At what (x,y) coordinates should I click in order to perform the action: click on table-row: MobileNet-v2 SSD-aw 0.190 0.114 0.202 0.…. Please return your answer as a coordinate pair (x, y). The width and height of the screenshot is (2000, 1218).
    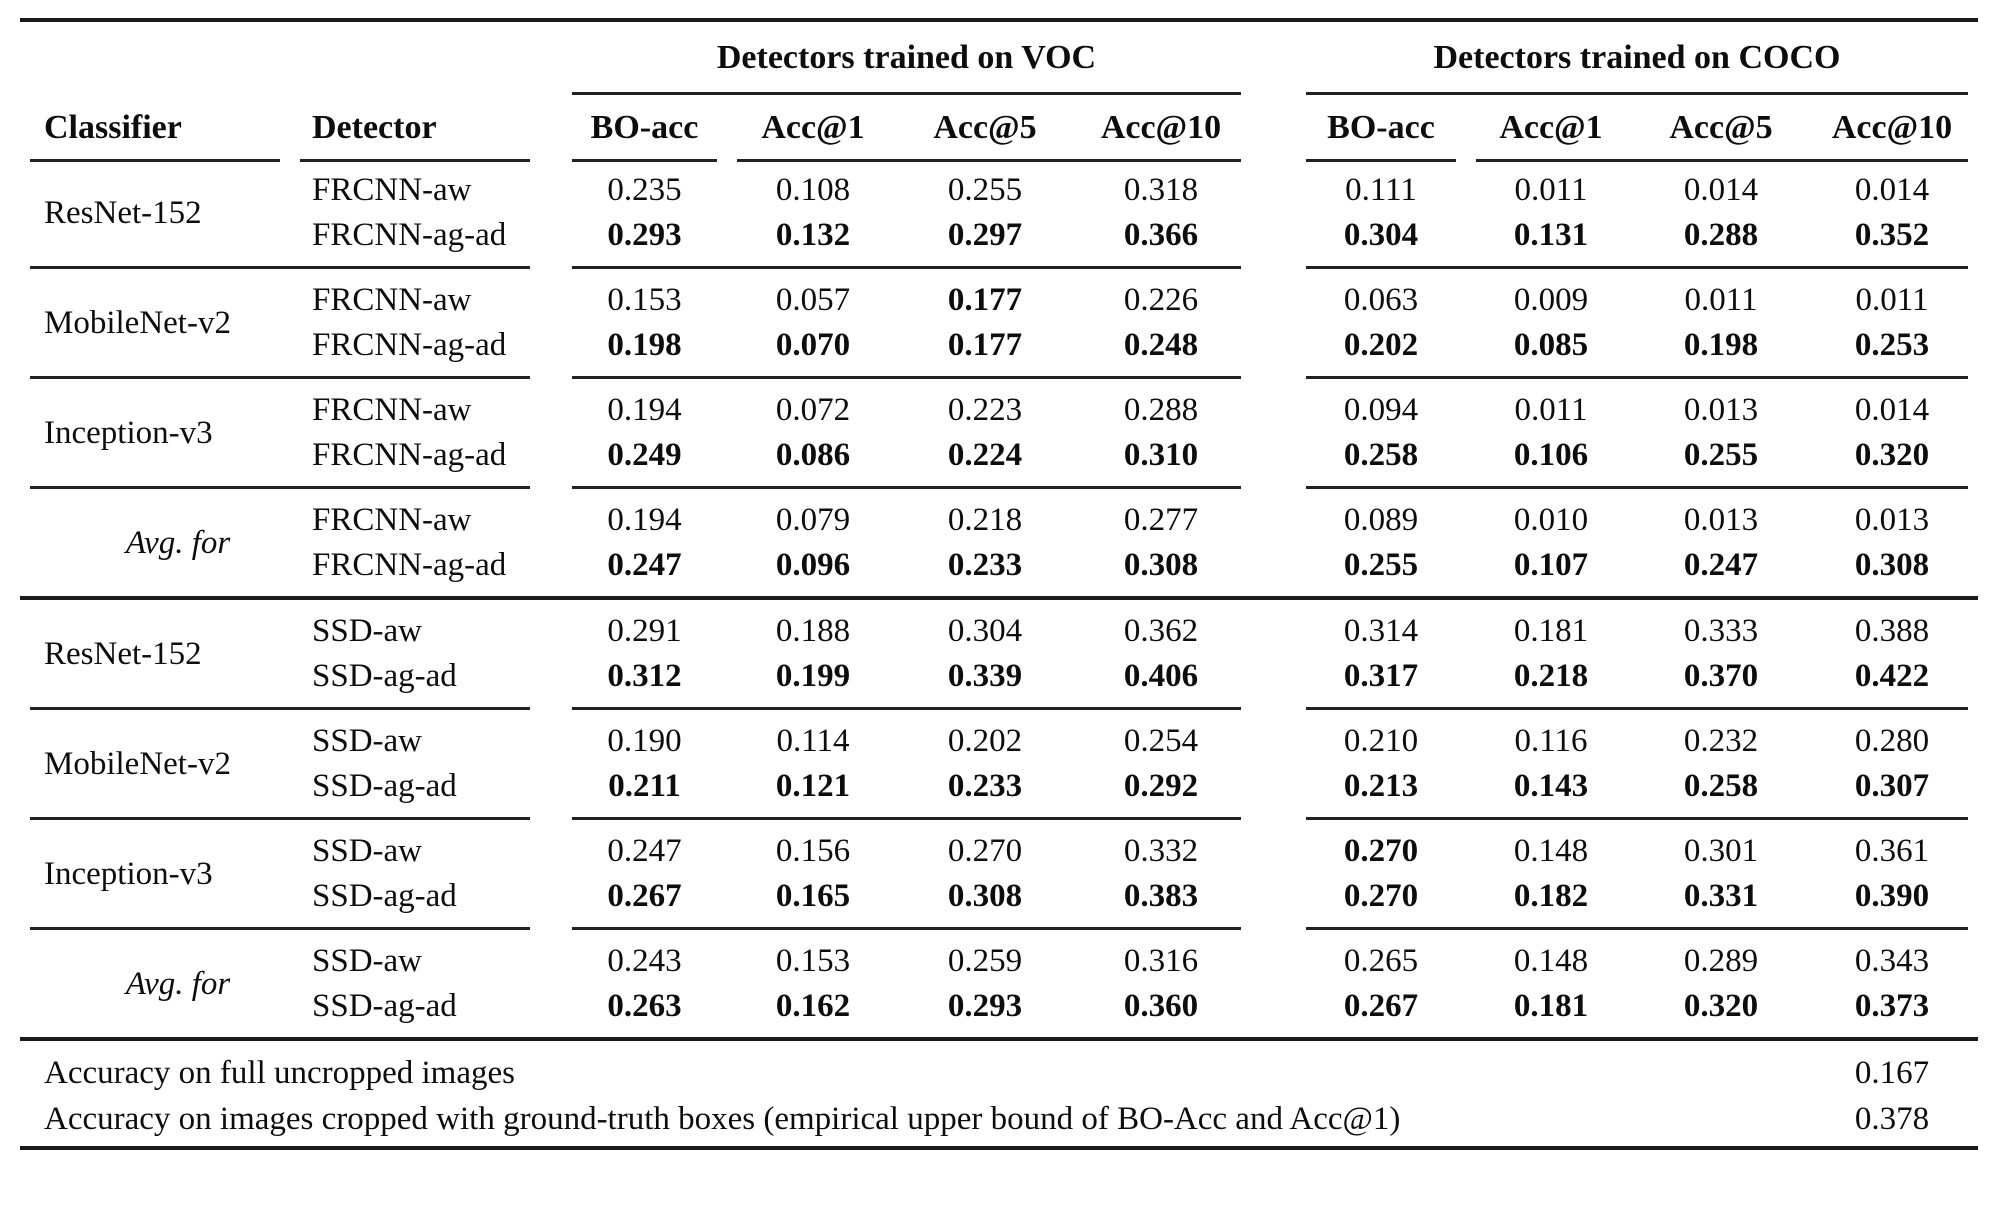
    Looking at the image, I should click on (999, 750).